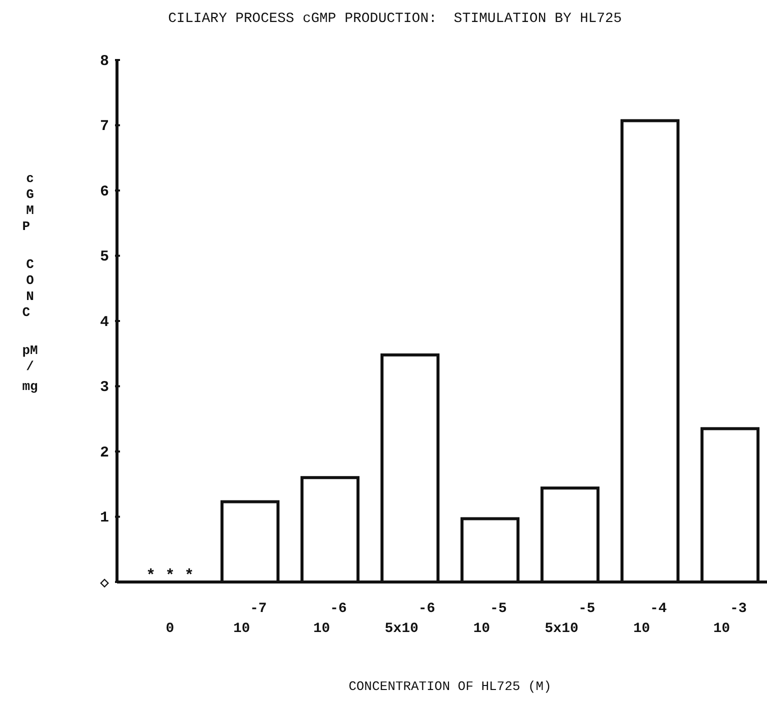  Describe the element at coordinates (395, 19) in the screenshot. I see `chart-title: CILIARY PROCESS cGMP PRODUCTION: STIMULATION BY HL725` at that location.